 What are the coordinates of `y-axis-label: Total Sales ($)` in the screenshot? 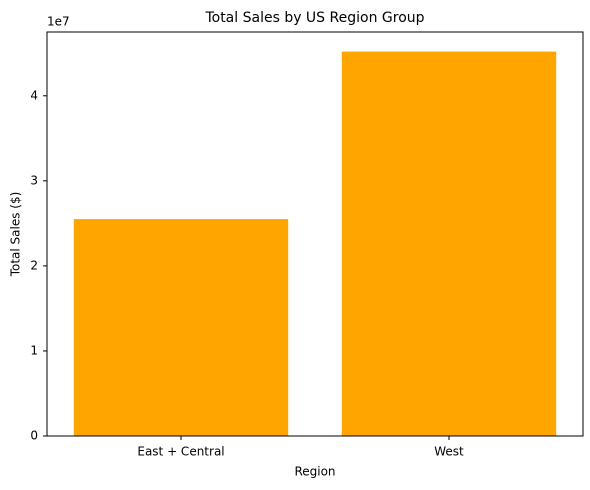 It's located at (16, 235).